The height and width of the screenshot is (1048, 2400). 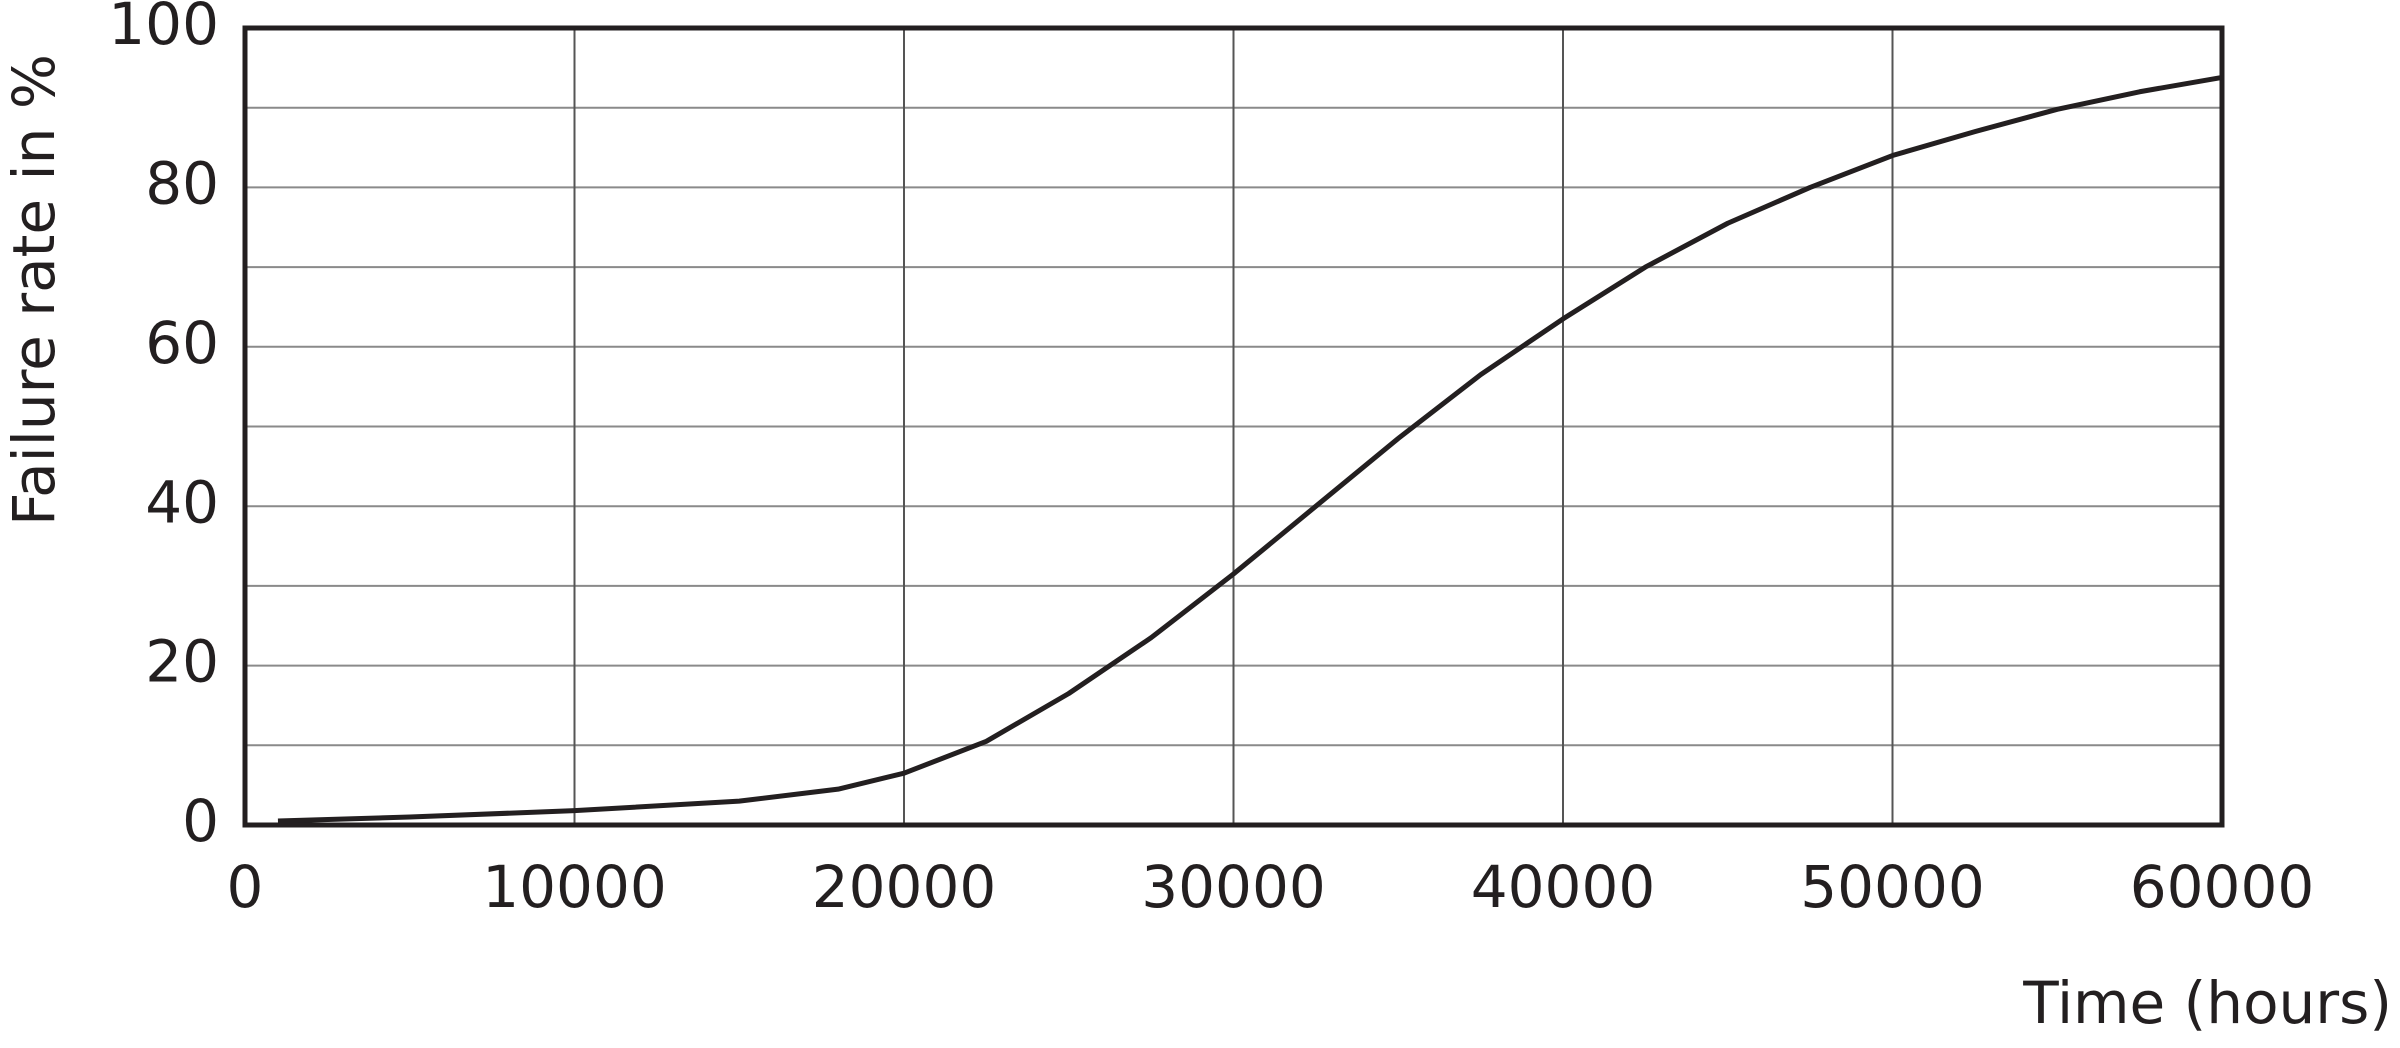 What do you see at coordinates (904, 887) in the screenshot?
I see `x-tick-label: 20000` at bounding box center [904, 887].